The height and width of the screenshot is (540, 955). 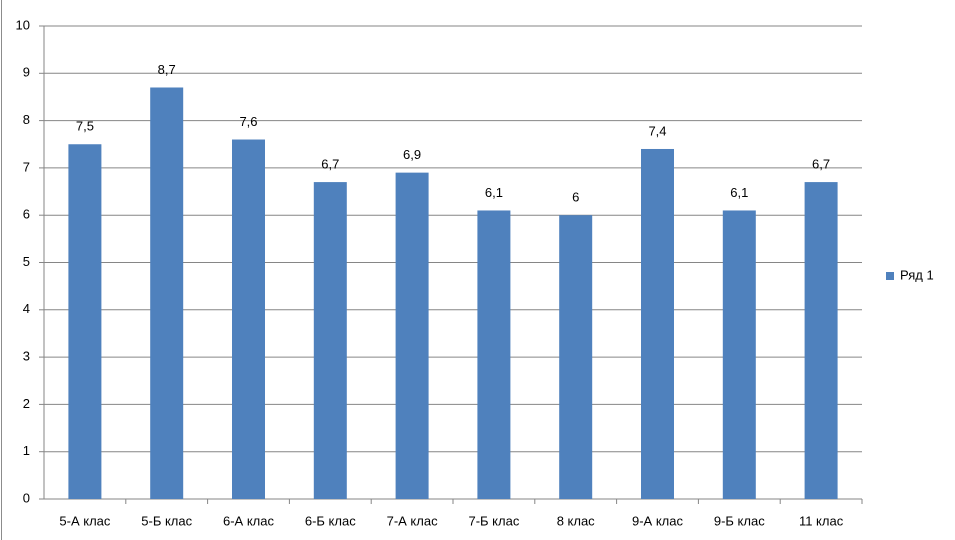 What do you see at coordinates (23, 24) in the screenshot?
I see `y-tick-label: 10` at bounding box center [23, 24].